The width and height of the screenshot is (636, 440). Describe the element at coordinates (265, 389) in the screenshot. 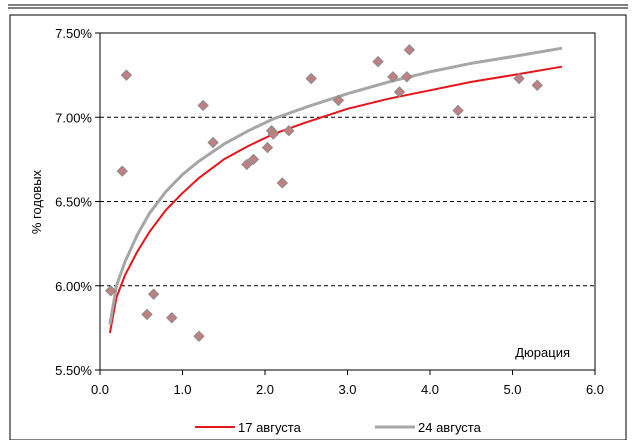

I see `x-tick-label-2: 2.0` at that location.